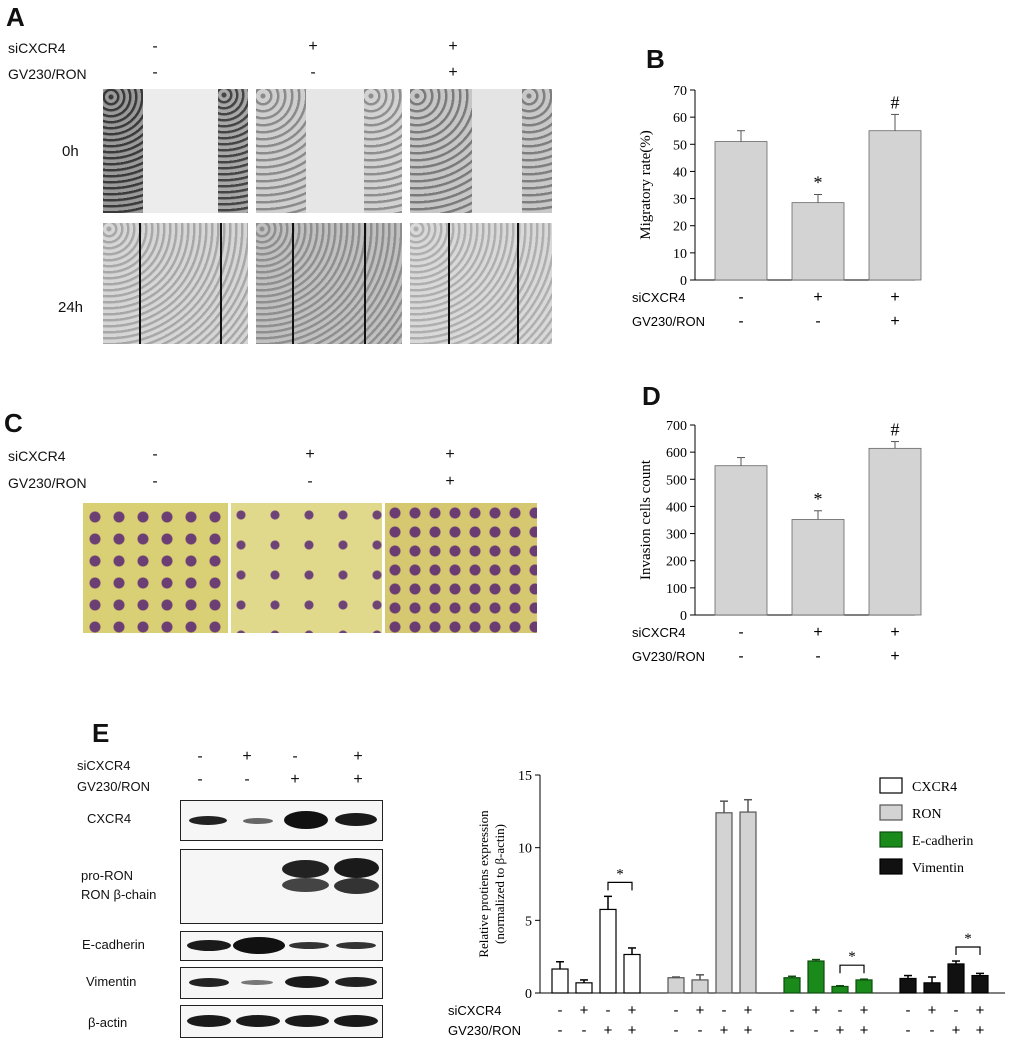  I want to click on y-axis-label: Migratory rate(%), so click(646, 185).